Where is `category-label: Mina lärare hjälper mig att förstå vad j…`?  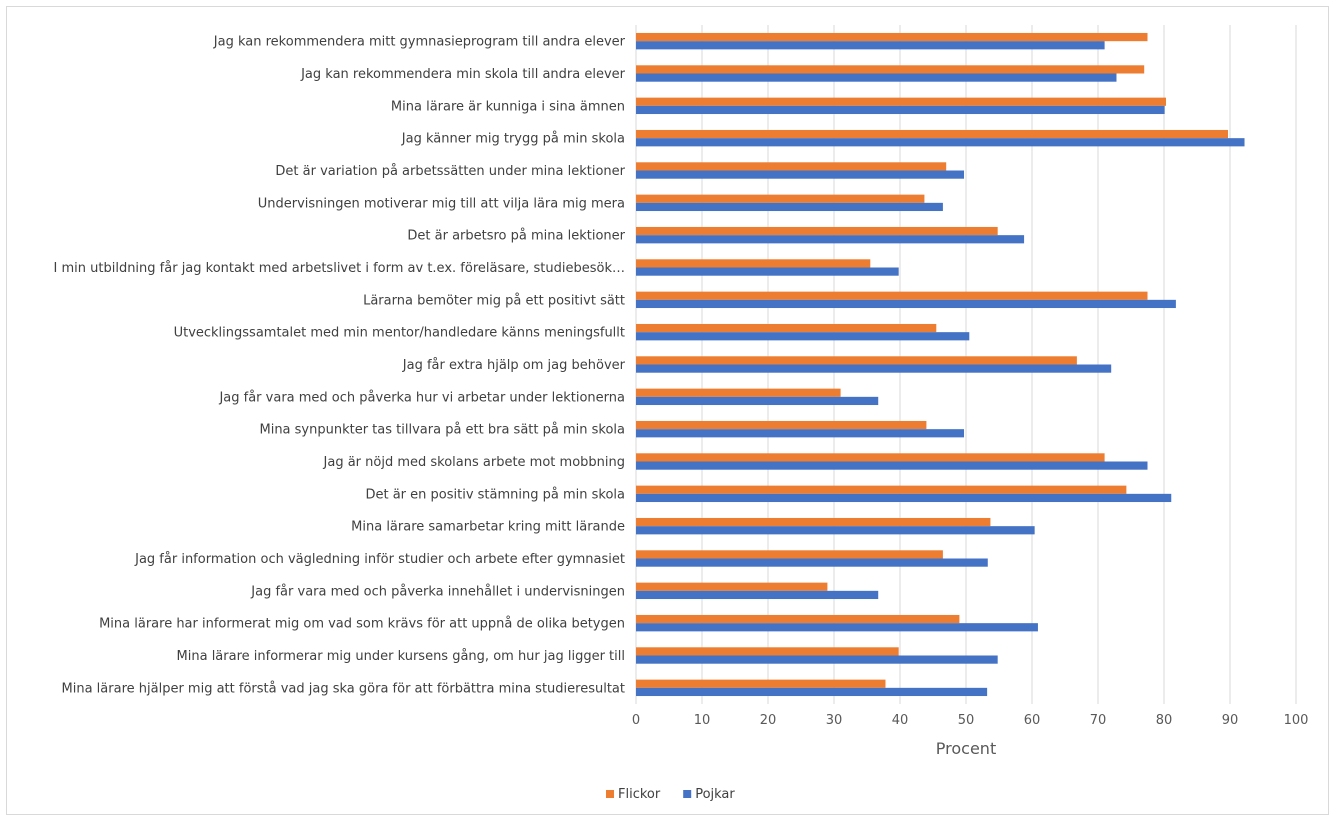 category-label: Mina lärare hjälper mig att förstå vad j… is located at coordinates (343, 688).